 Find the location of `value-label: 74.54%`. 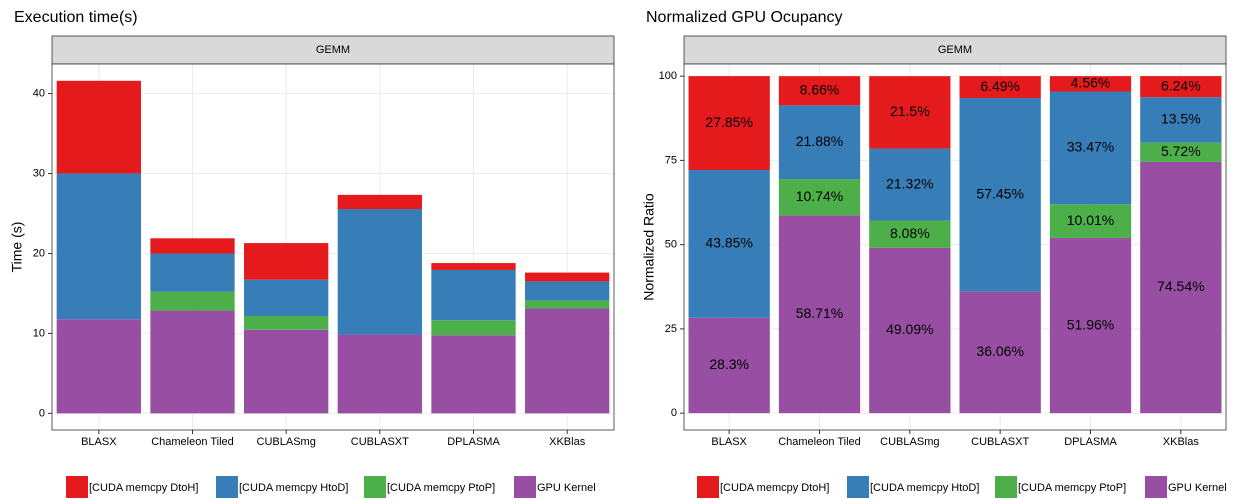

value-label: 74.54% is located at coordinates (1180, 286).